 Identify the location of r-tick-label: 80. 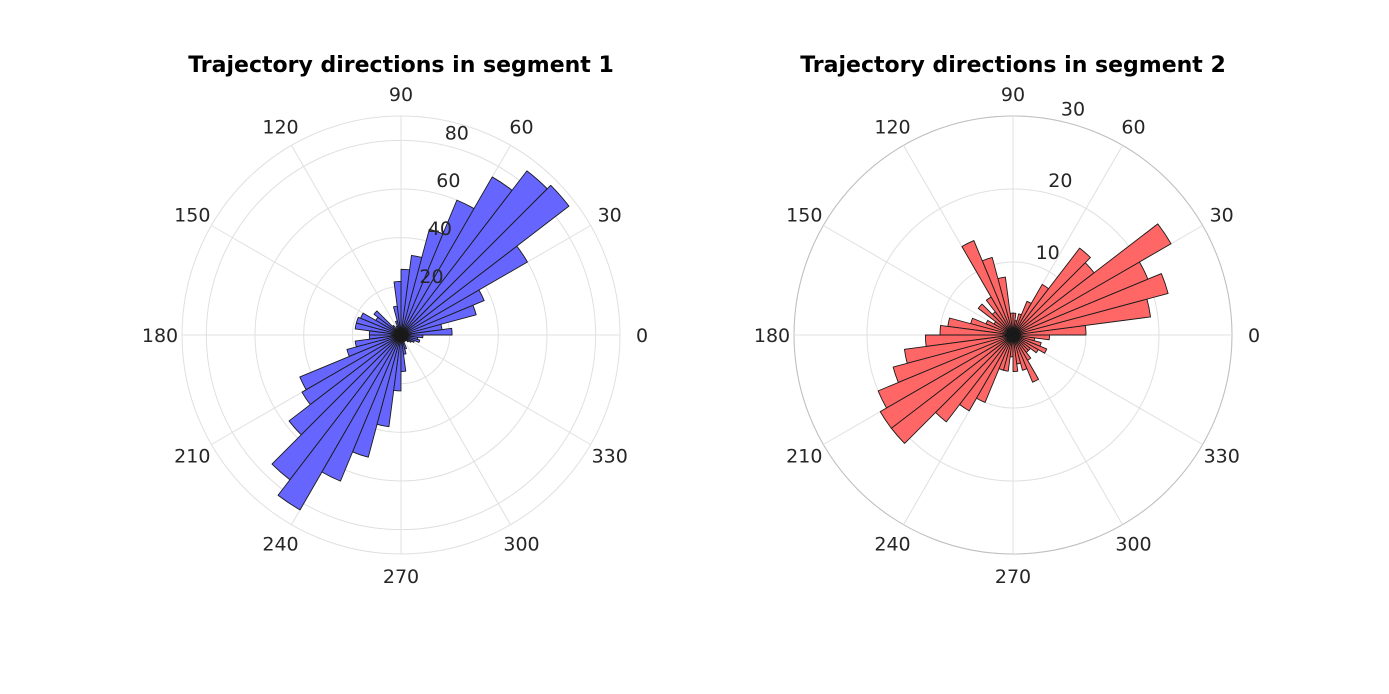
(457, 133).